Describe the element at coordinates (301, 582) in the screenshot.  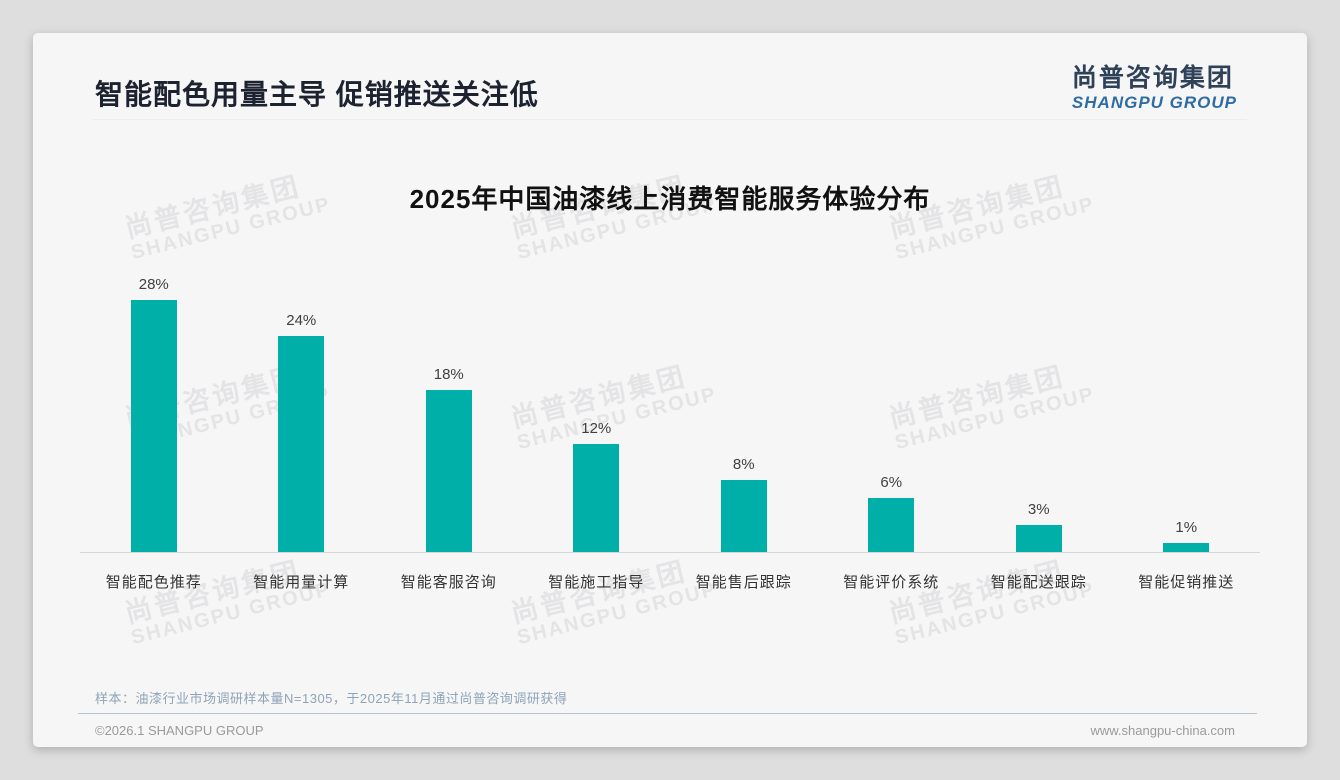
I see `category-label: 智能用量计算` at that location.